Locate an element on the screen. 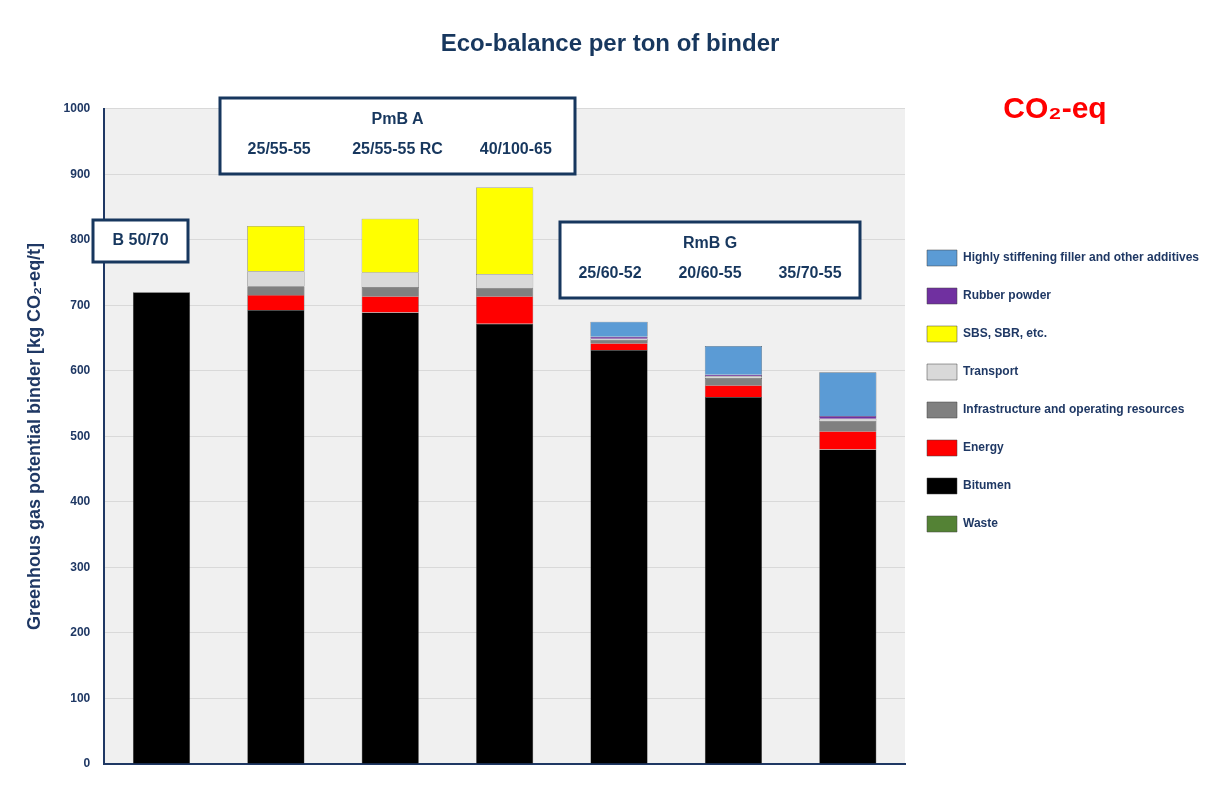 Image resolution: width=1210 pixels, height=792 pixels. annotation: 25/60-52 is located at coordinates (610, 273).